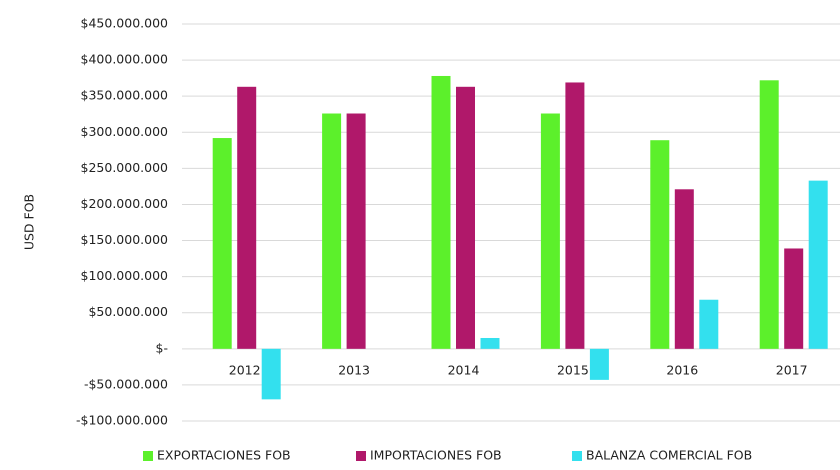  What do you see at coordinates (125, 131) in the screenshot?
I see `y-tick-label: $300.000.000` at bounding box center [125, 131].